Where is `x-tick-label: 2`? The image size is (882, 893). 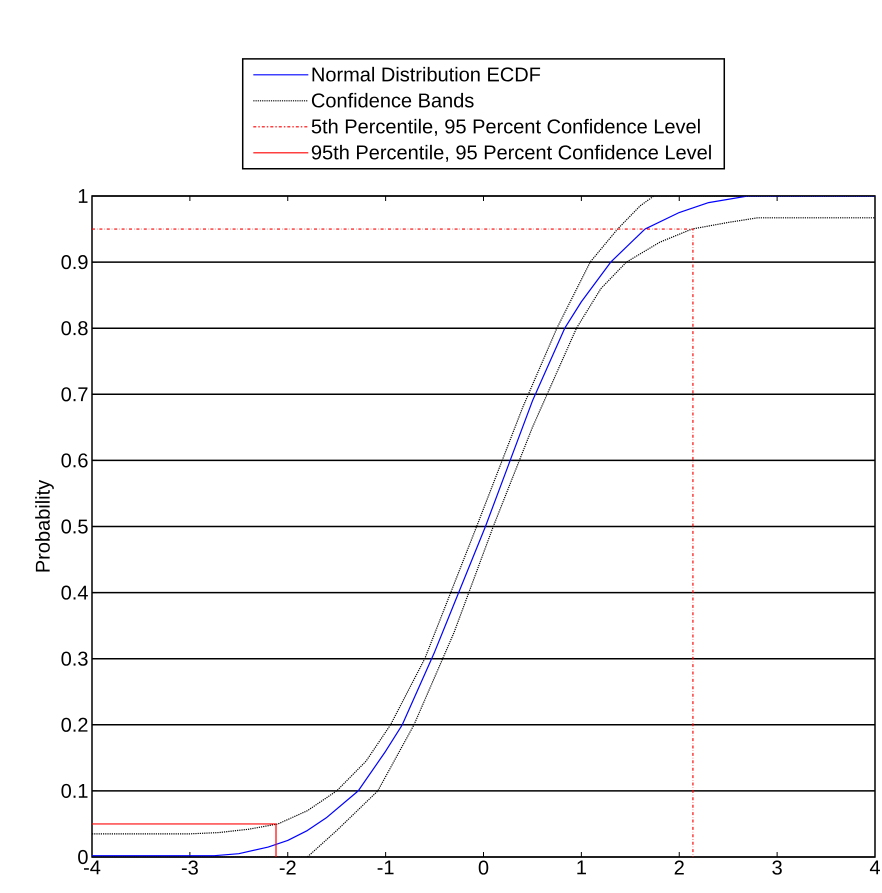
x-tick-label: 2 is located at coordinates (679, 867).